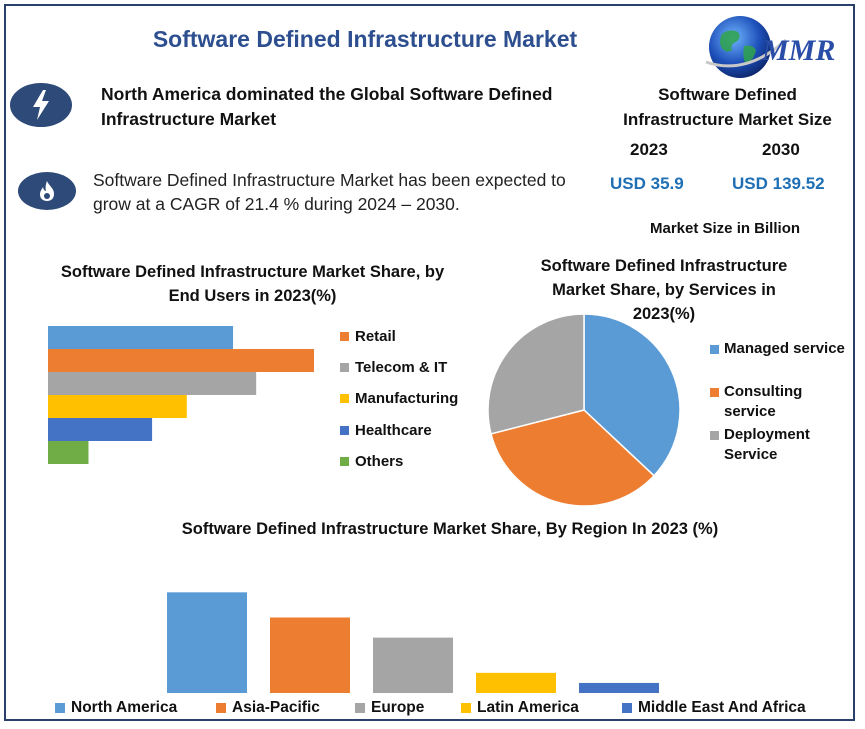  Describe the element at coordinates (799, 50) in the screenshot. I see `logo-text: MMR` at that location.